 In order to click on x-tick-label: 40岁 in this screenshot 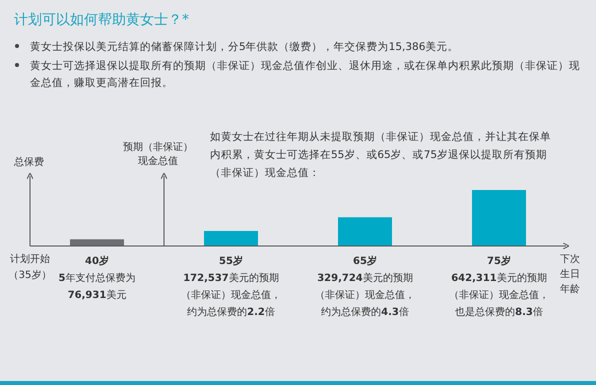, I will do `click(97, 261)`.